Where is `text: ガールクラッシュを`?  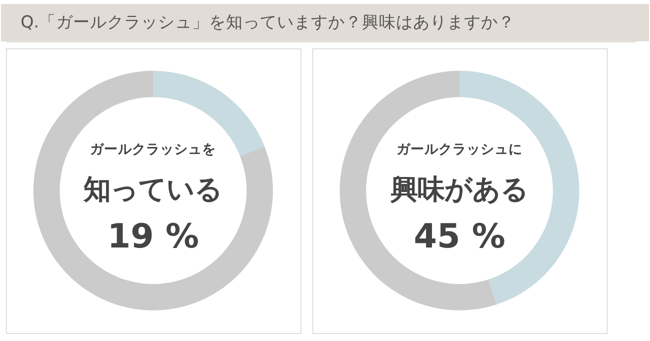
text: ガールクラッシュを is located at coordinates (153, 149).